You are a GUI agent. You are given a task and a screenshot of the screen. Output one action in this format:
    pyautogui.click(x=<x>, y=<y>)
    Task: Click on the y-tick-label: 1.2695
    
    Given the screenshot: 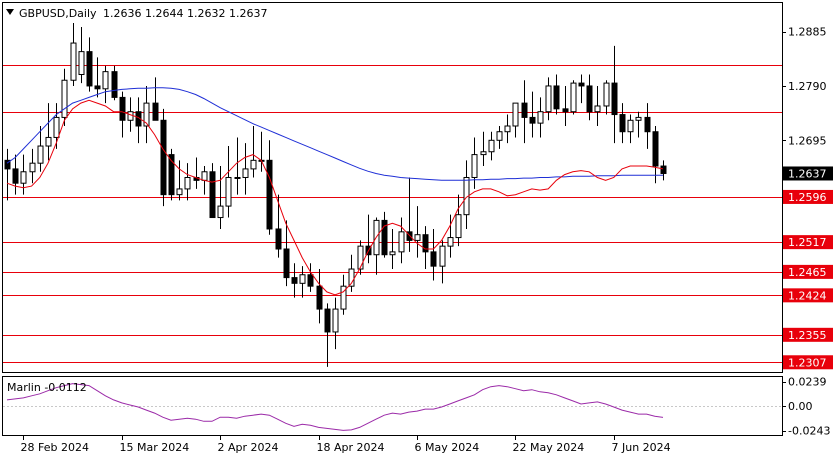 What is the action you would take?
    pyautogui.click(x=807, y=140)
    